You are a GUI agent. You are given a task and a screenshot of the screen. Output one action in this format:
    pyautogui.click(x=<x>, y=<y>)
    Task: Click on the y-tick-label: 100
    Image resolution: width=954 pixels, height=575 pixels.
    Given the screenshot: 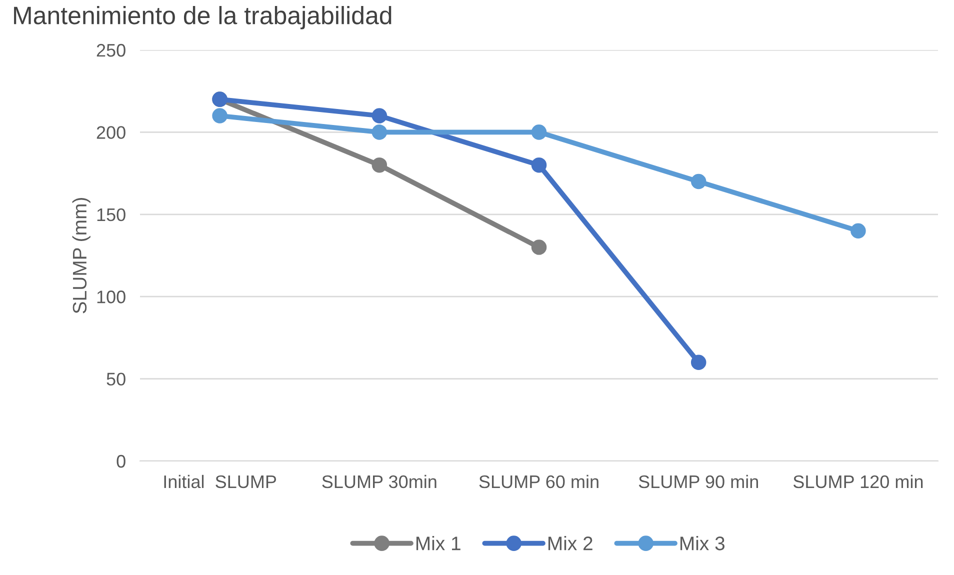 What is the action you would take?
    pyautogui.click(x=111, y=297)
    